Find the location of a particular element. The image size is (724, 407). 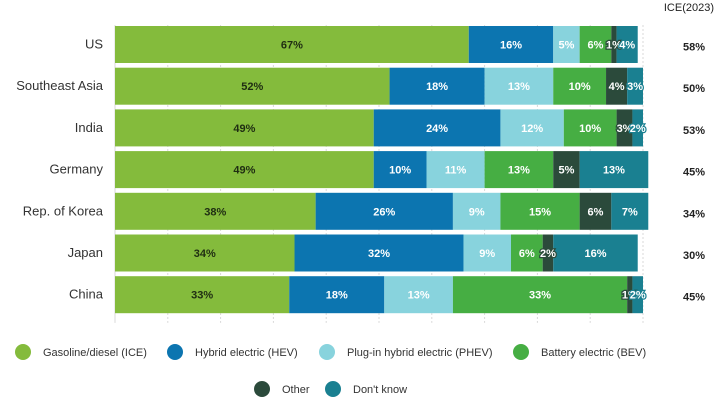

ice-2023-value: 58% is located at coordinates (694, 48).